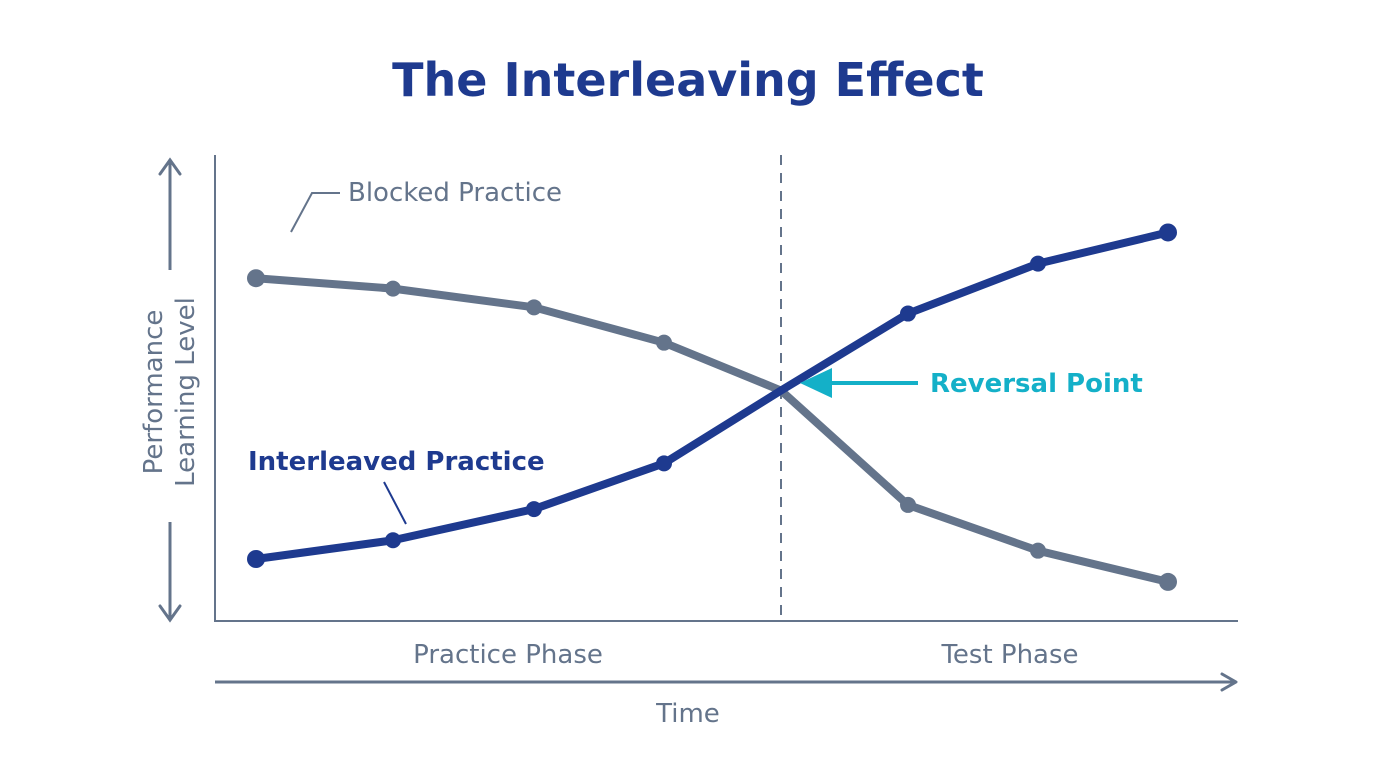 This screenshot has height=768, width=1376. What do you see at coordinates (687, 714) in the screenshot?
I see `x-axis-label: Time` at bounding box center [687, 714].